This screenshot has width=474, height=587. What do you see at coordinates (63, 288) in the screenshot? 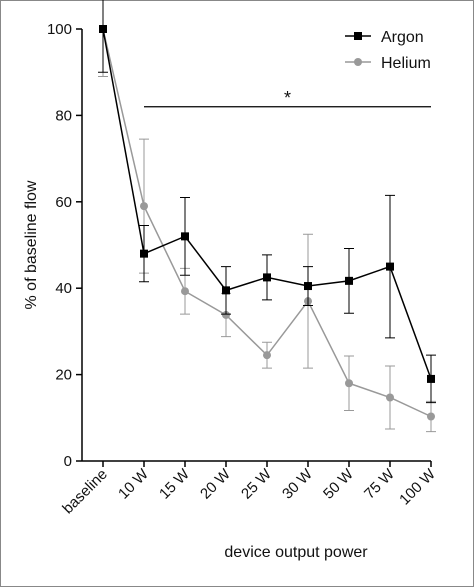
I see `y-tick-label: 40` at bounding box center [63, 288].